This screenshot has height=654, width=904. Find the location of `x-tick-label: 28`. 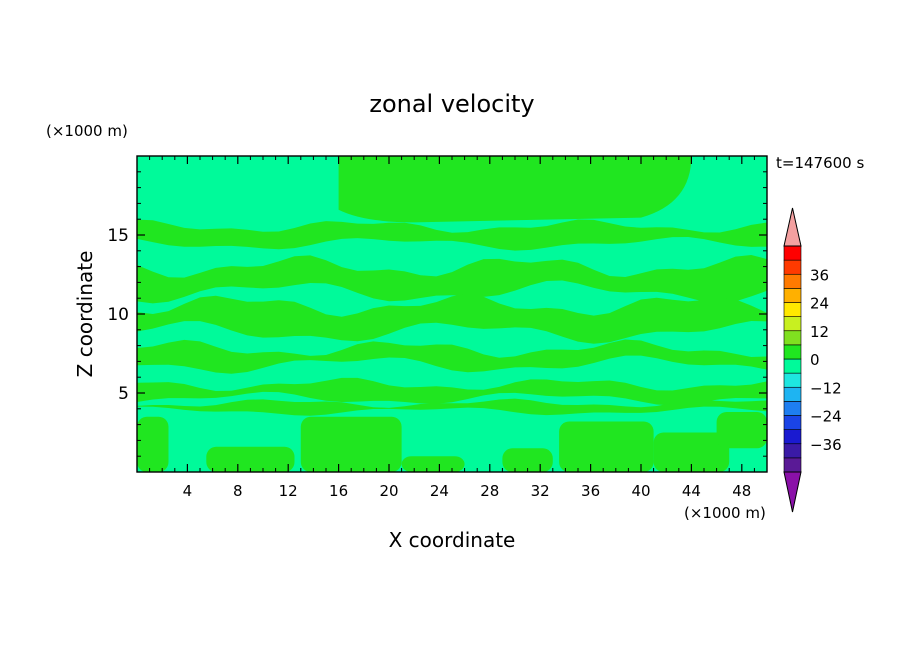

x-tick-label: 28 is located at coordinates (489, 491).